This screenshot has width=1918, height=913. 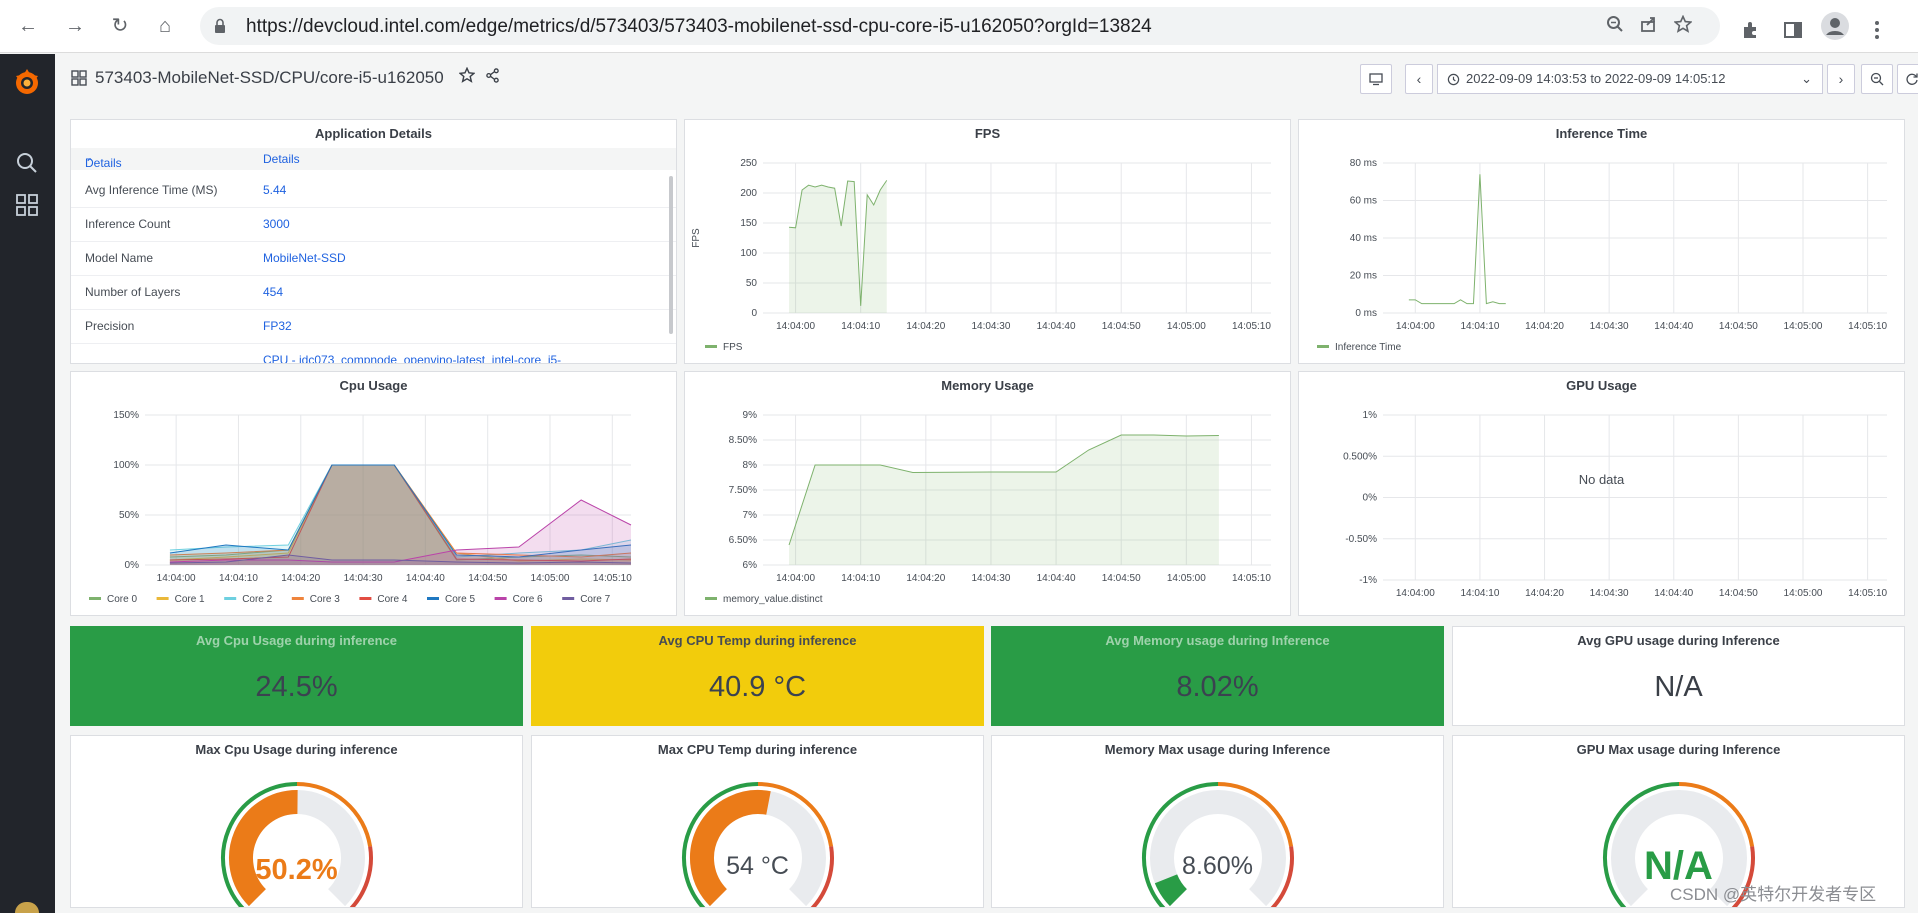 What do you see at coordinates (27, 907) in the screenshot?
I see `user-avatar` at bounding box center [27, 907].